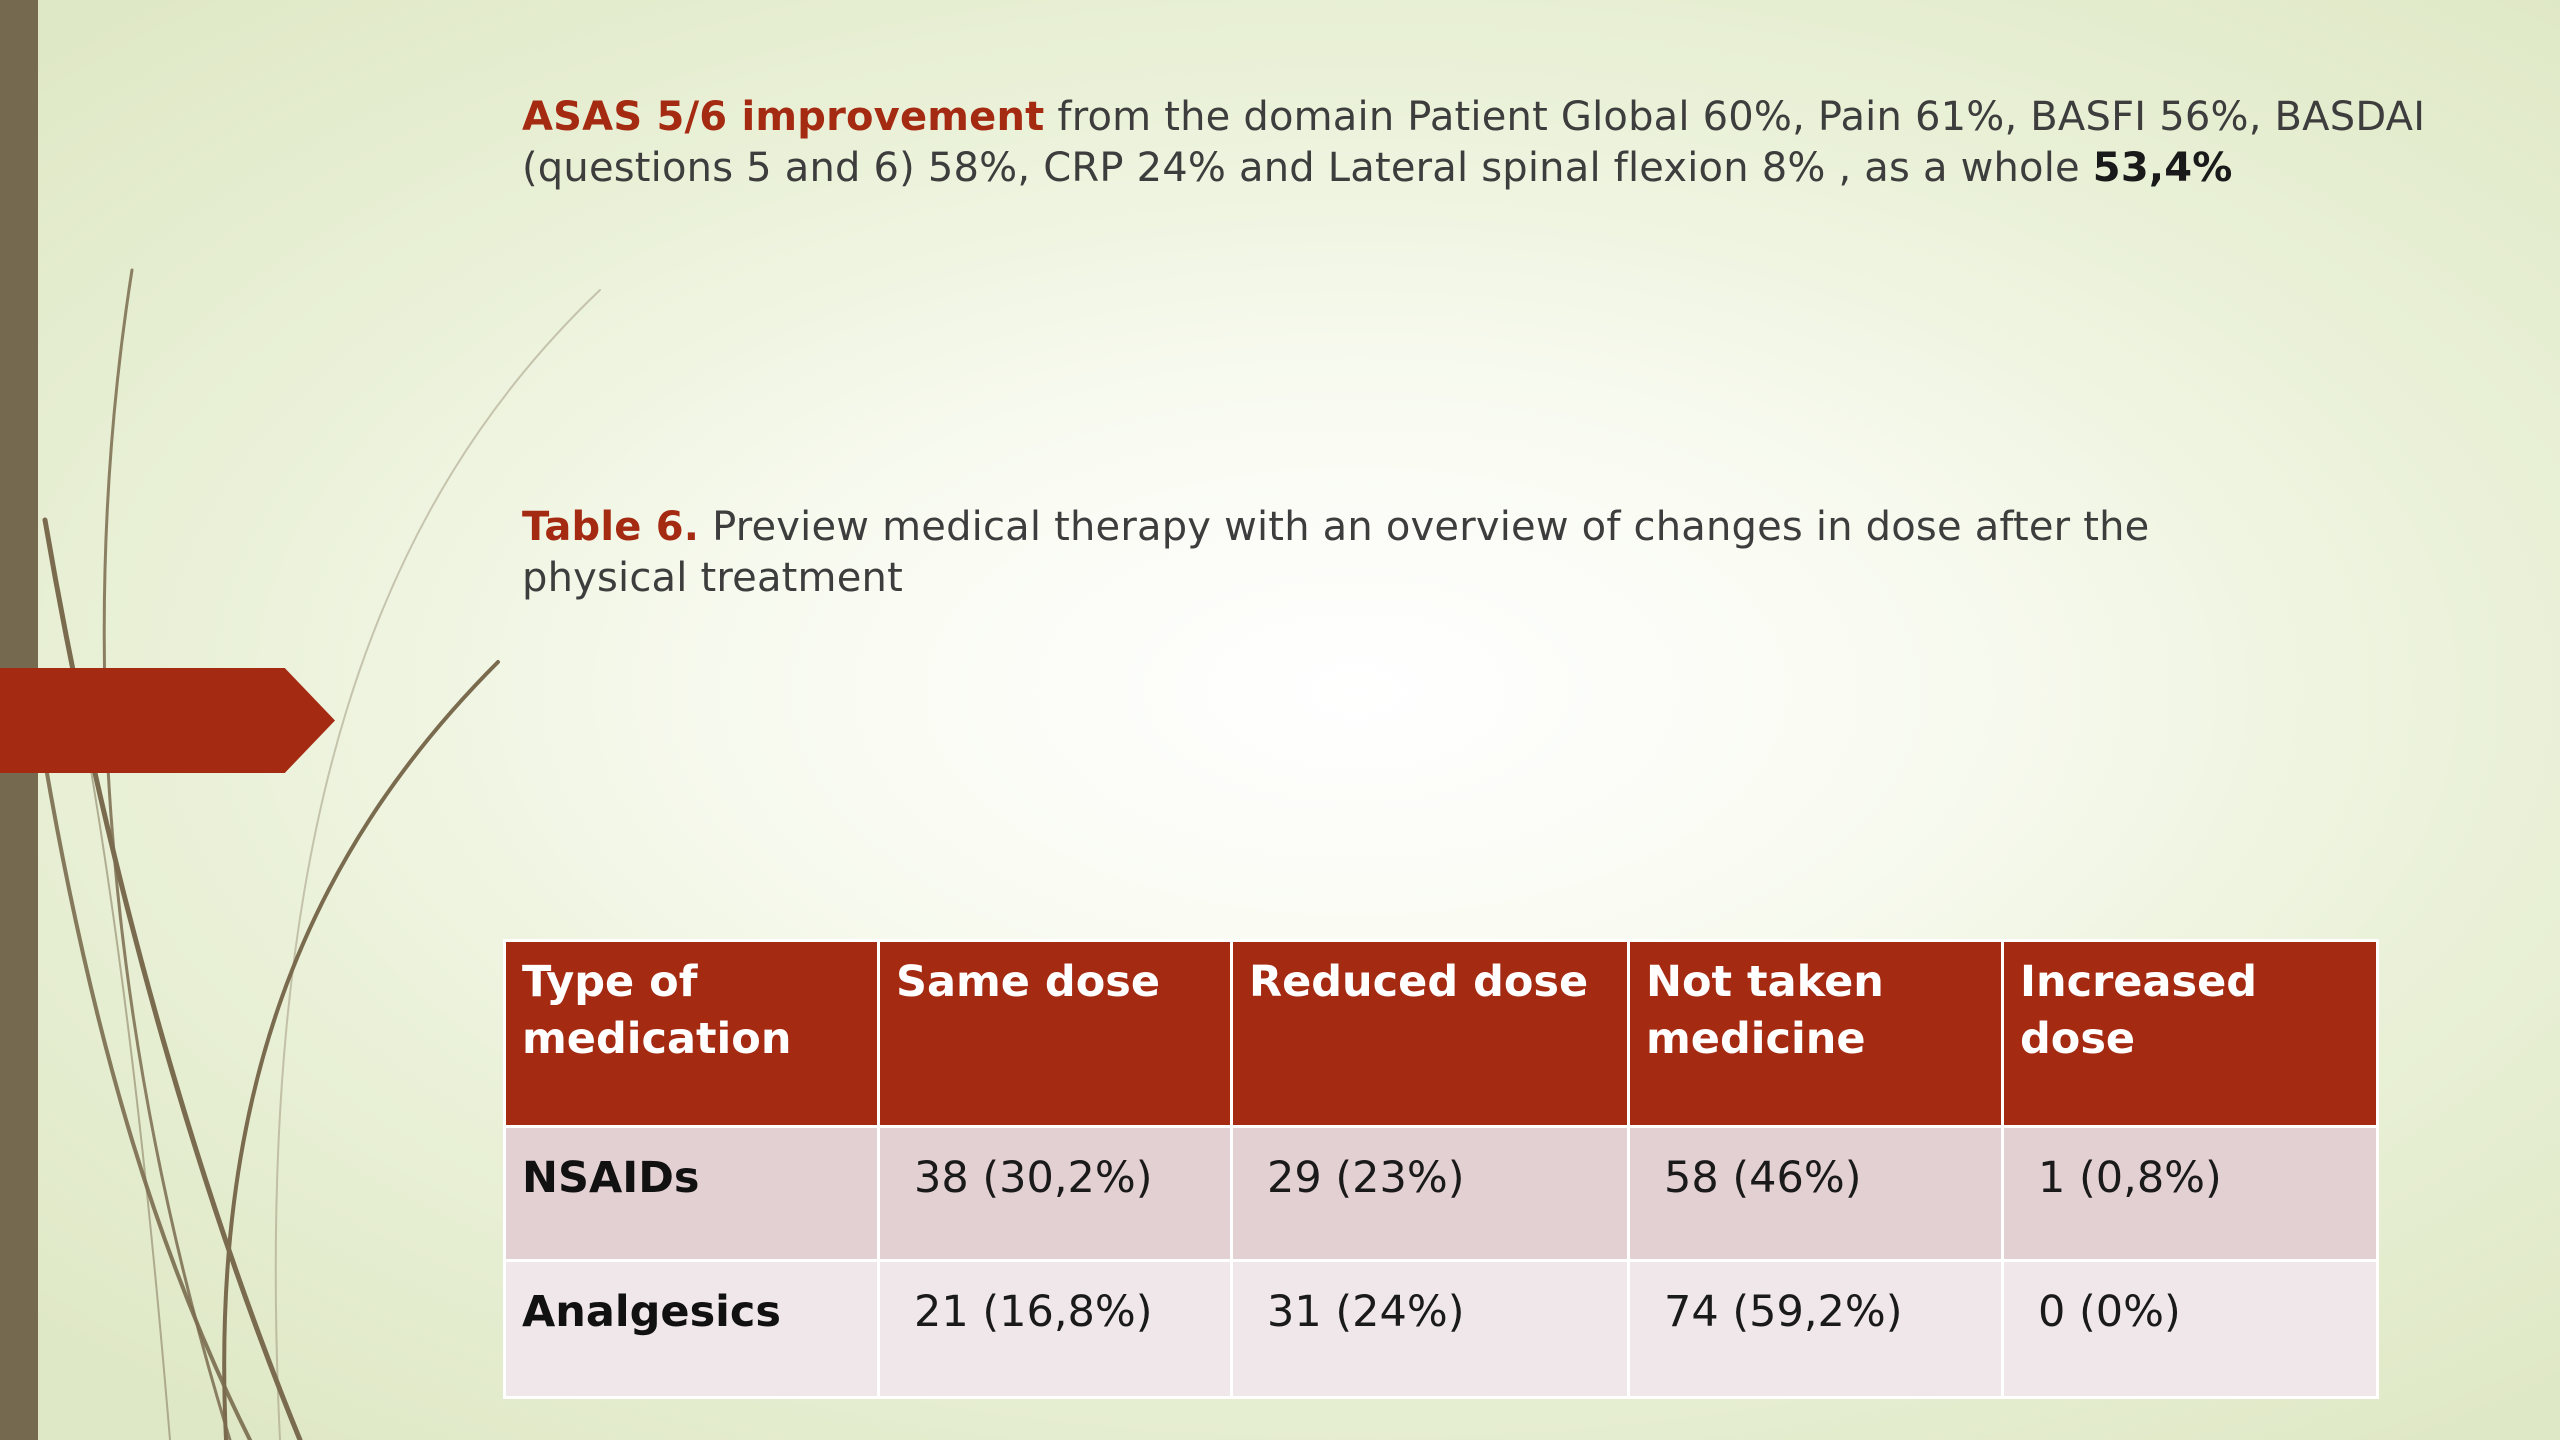 The width and height of the screenshot is (2560, 1440). I want to click on asas-total: 53,4%, so click(2162, 168).